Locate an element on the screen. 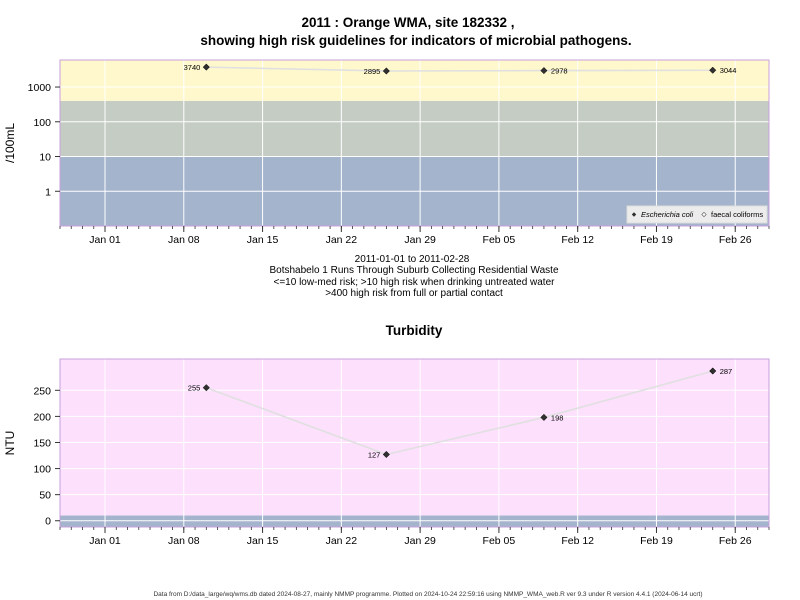  data-label: 2978 is located at coordinates (559, 71).